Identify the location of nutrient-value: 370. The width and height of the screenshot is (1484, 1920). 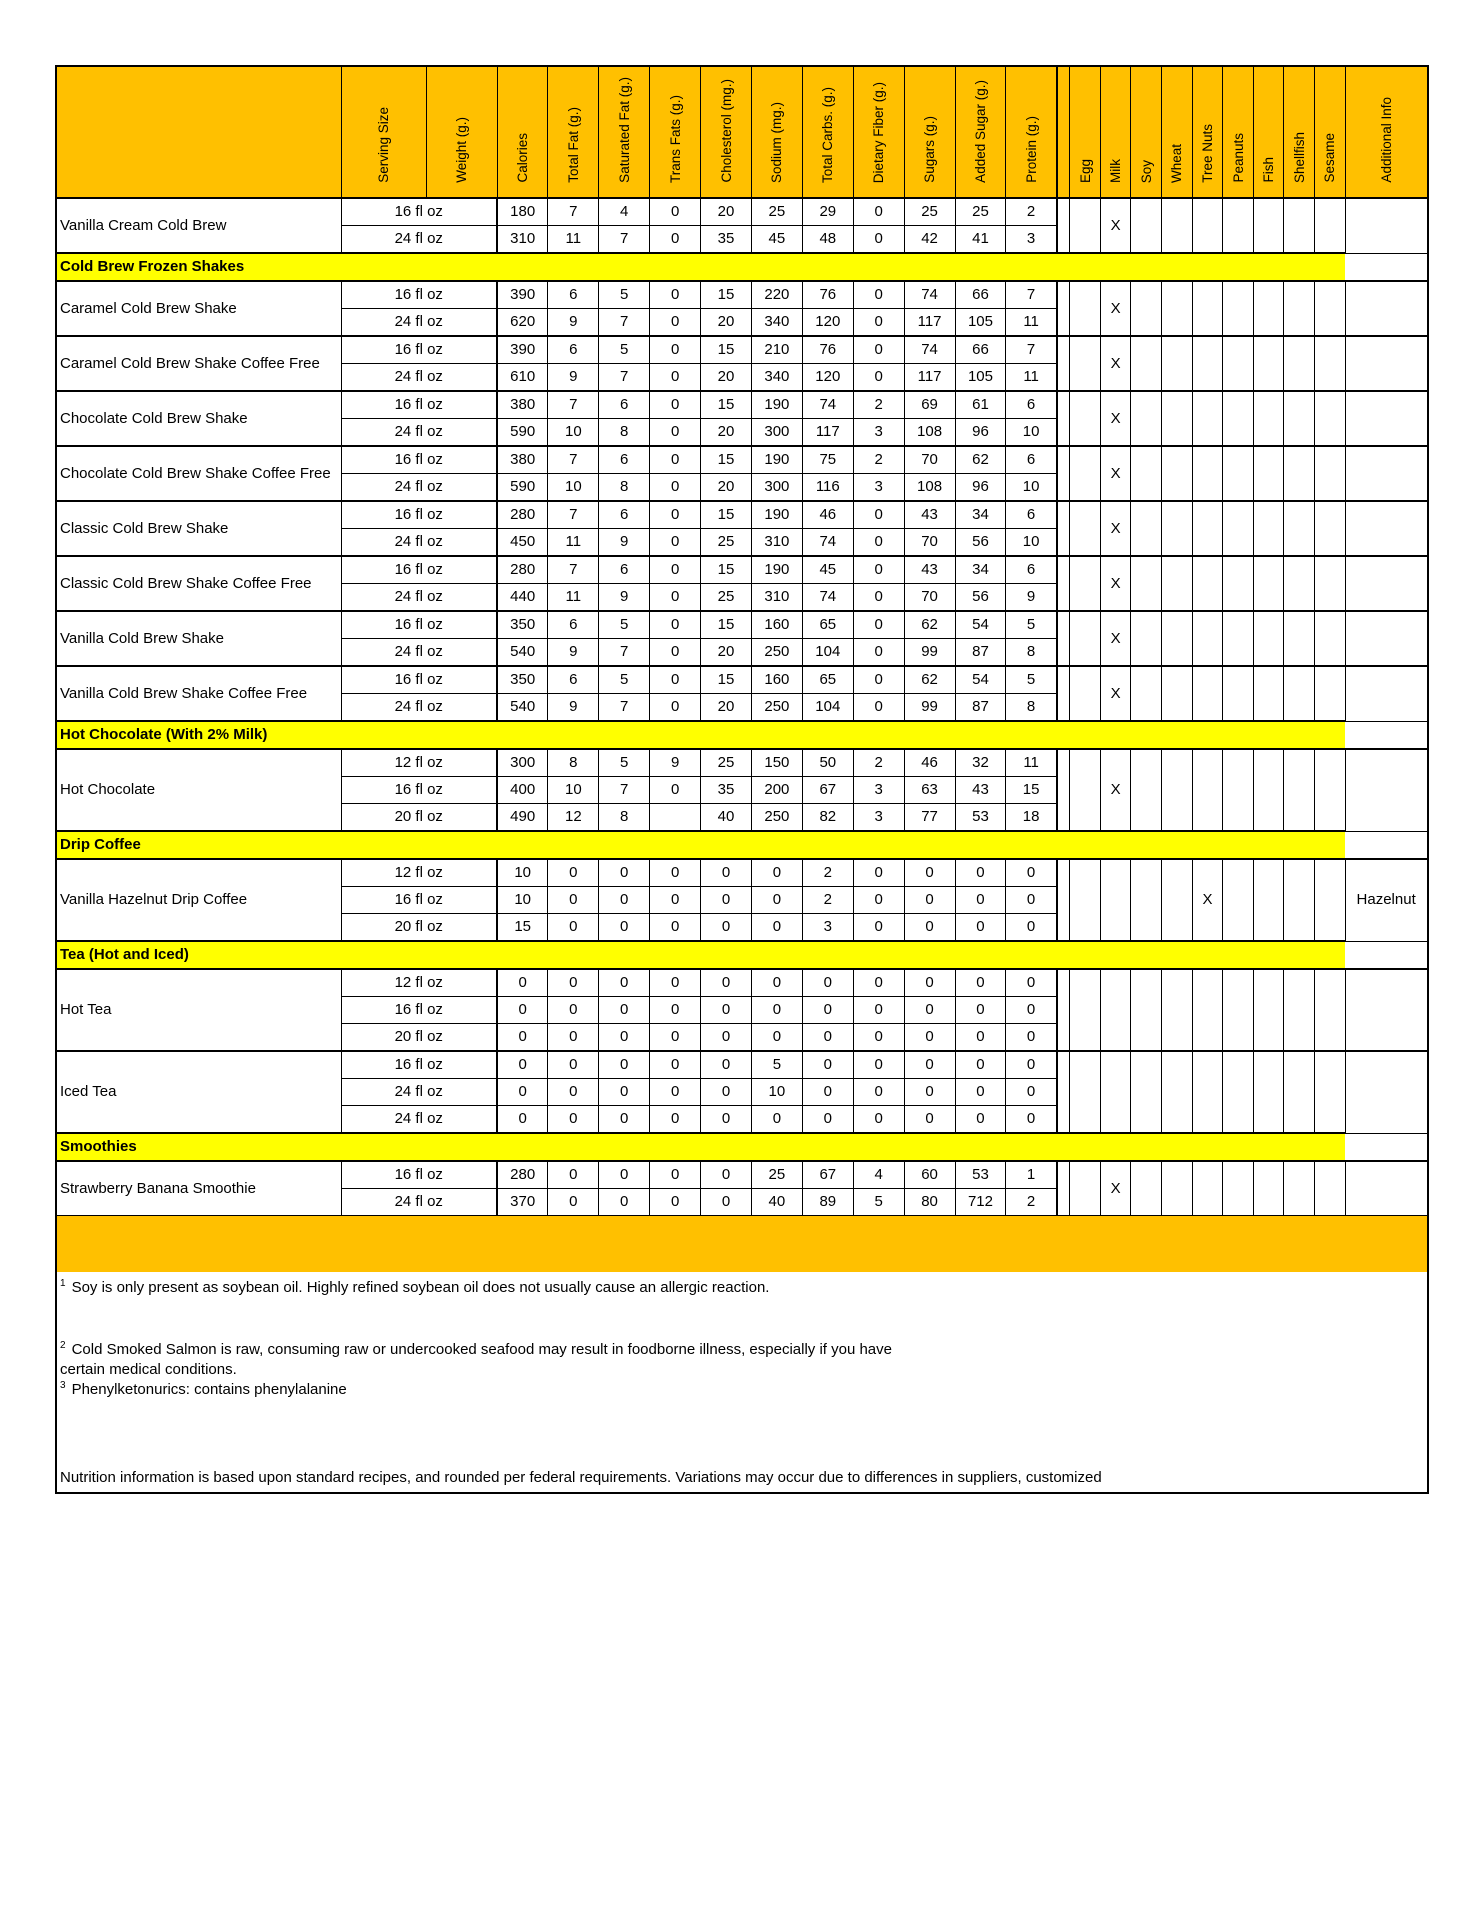
(522, 1202).